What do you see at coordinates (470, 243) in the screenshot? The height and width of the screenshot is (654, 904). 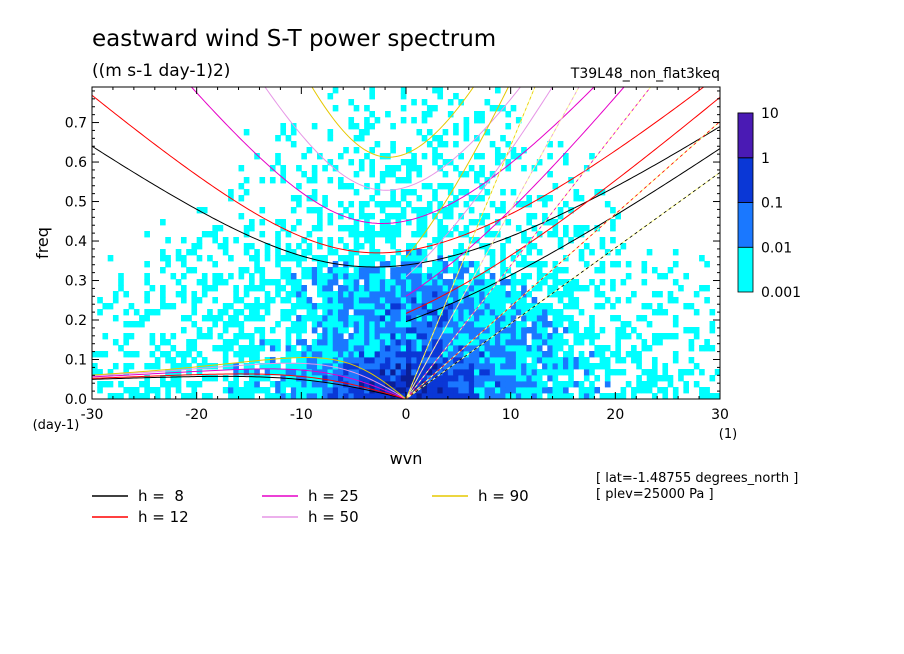 I see `kelvin-line-h90` at bounding box center [470, 243].